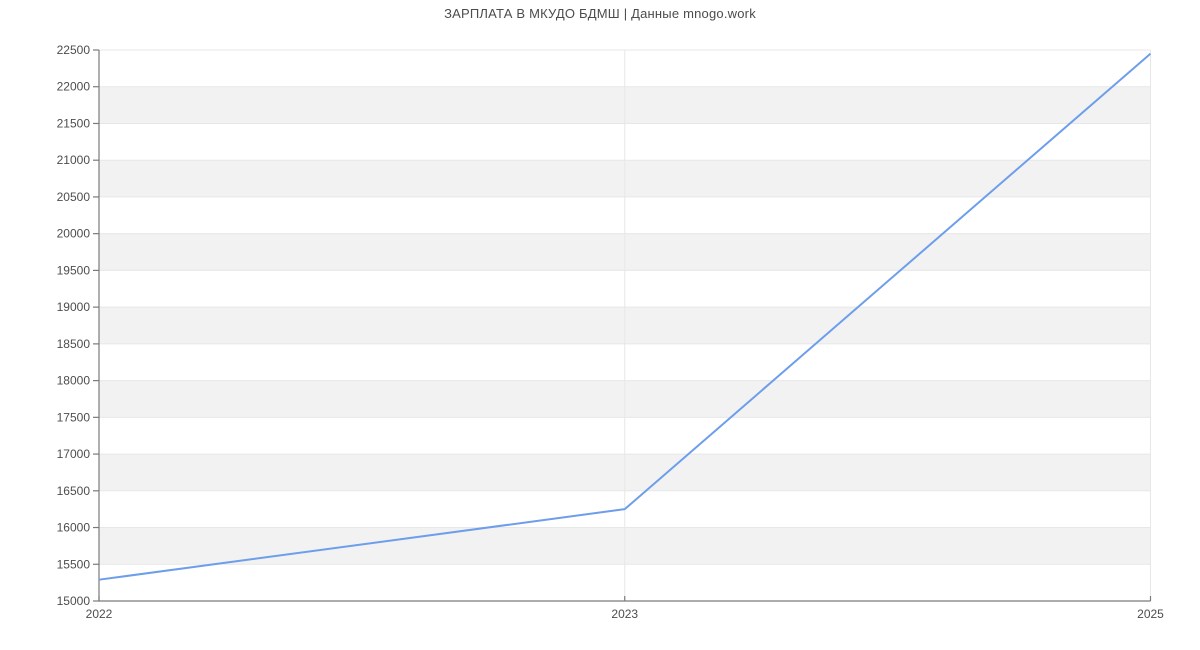  Describe the element at coordinates (74, 528) in the screenshot. I see `y-tick-label: 16000` at that location.